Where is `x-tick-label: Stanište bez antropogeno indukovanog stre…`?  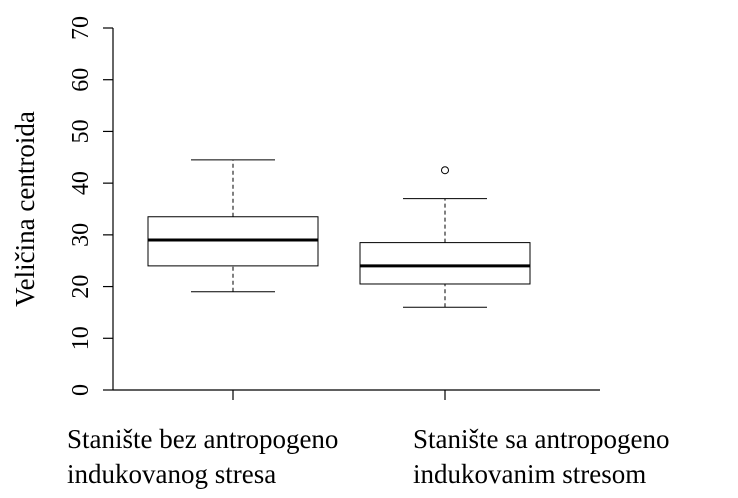 x-tick-label: Stanište bez antropogeno indukovanog stre… is located at coordinates (202, 456).